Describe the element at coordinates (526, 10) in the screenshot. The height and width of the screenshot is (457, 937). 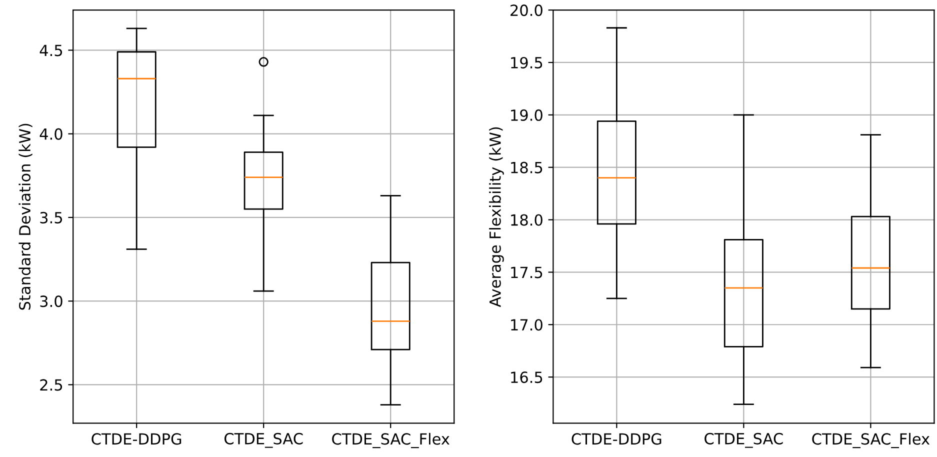
I see `y-tick-label: 20.0` at that location.